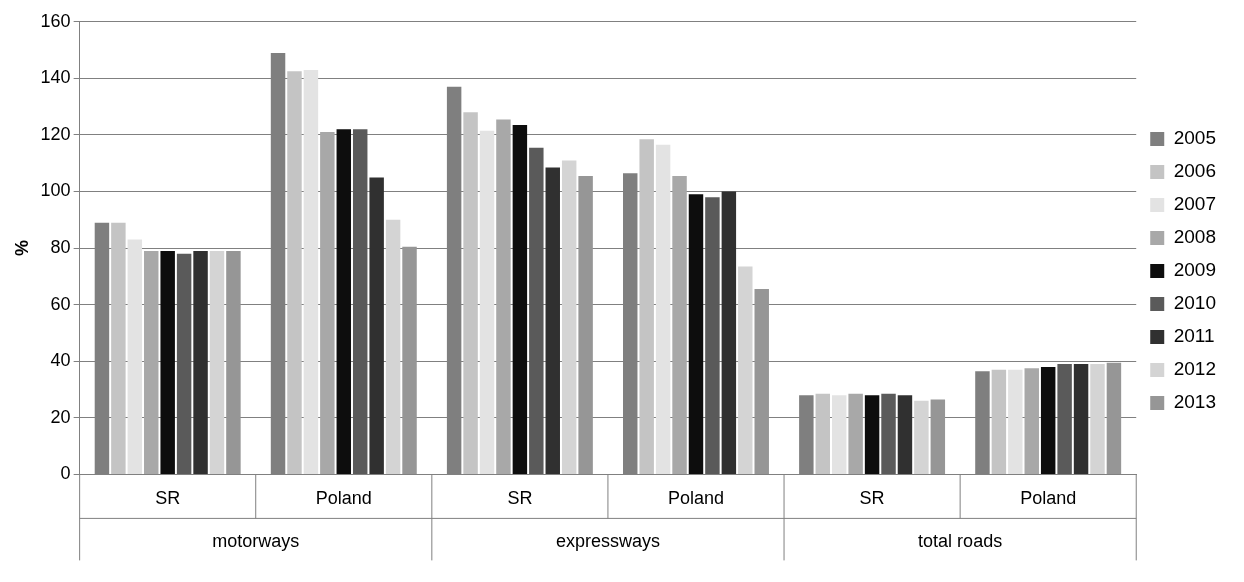  Describe the element at coordinates (1195, 369) in the screenshot. I see `legend-label: 2012` at that location.